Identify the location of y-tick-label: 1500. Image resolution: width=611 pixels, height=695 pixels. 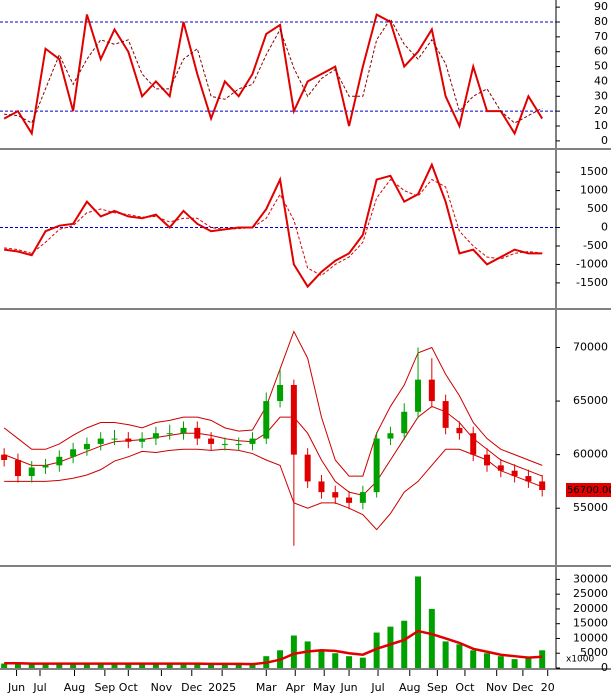
(594, 171).